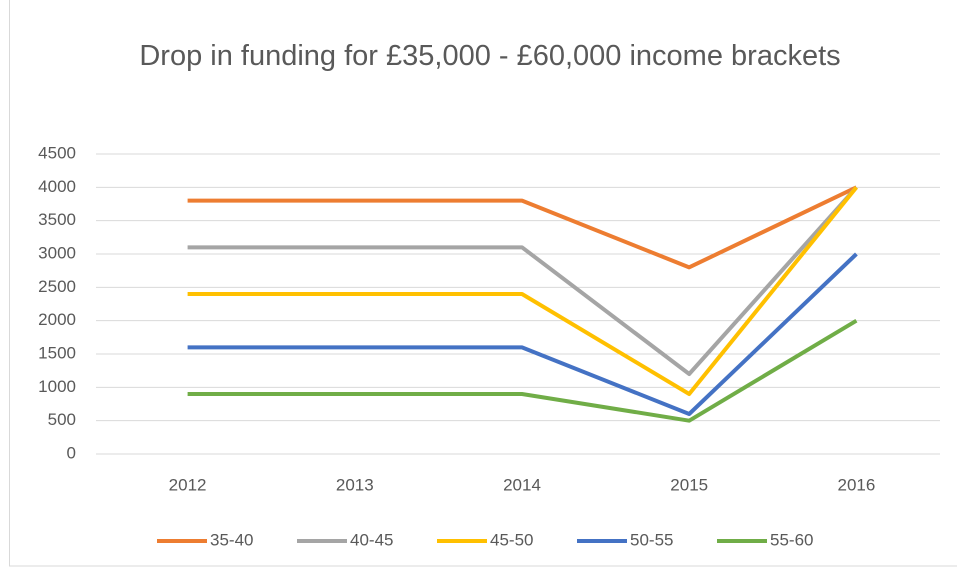 This screenshot has width=957, height=572. I want to click on legend-label: 50-55, so click(651, 539).